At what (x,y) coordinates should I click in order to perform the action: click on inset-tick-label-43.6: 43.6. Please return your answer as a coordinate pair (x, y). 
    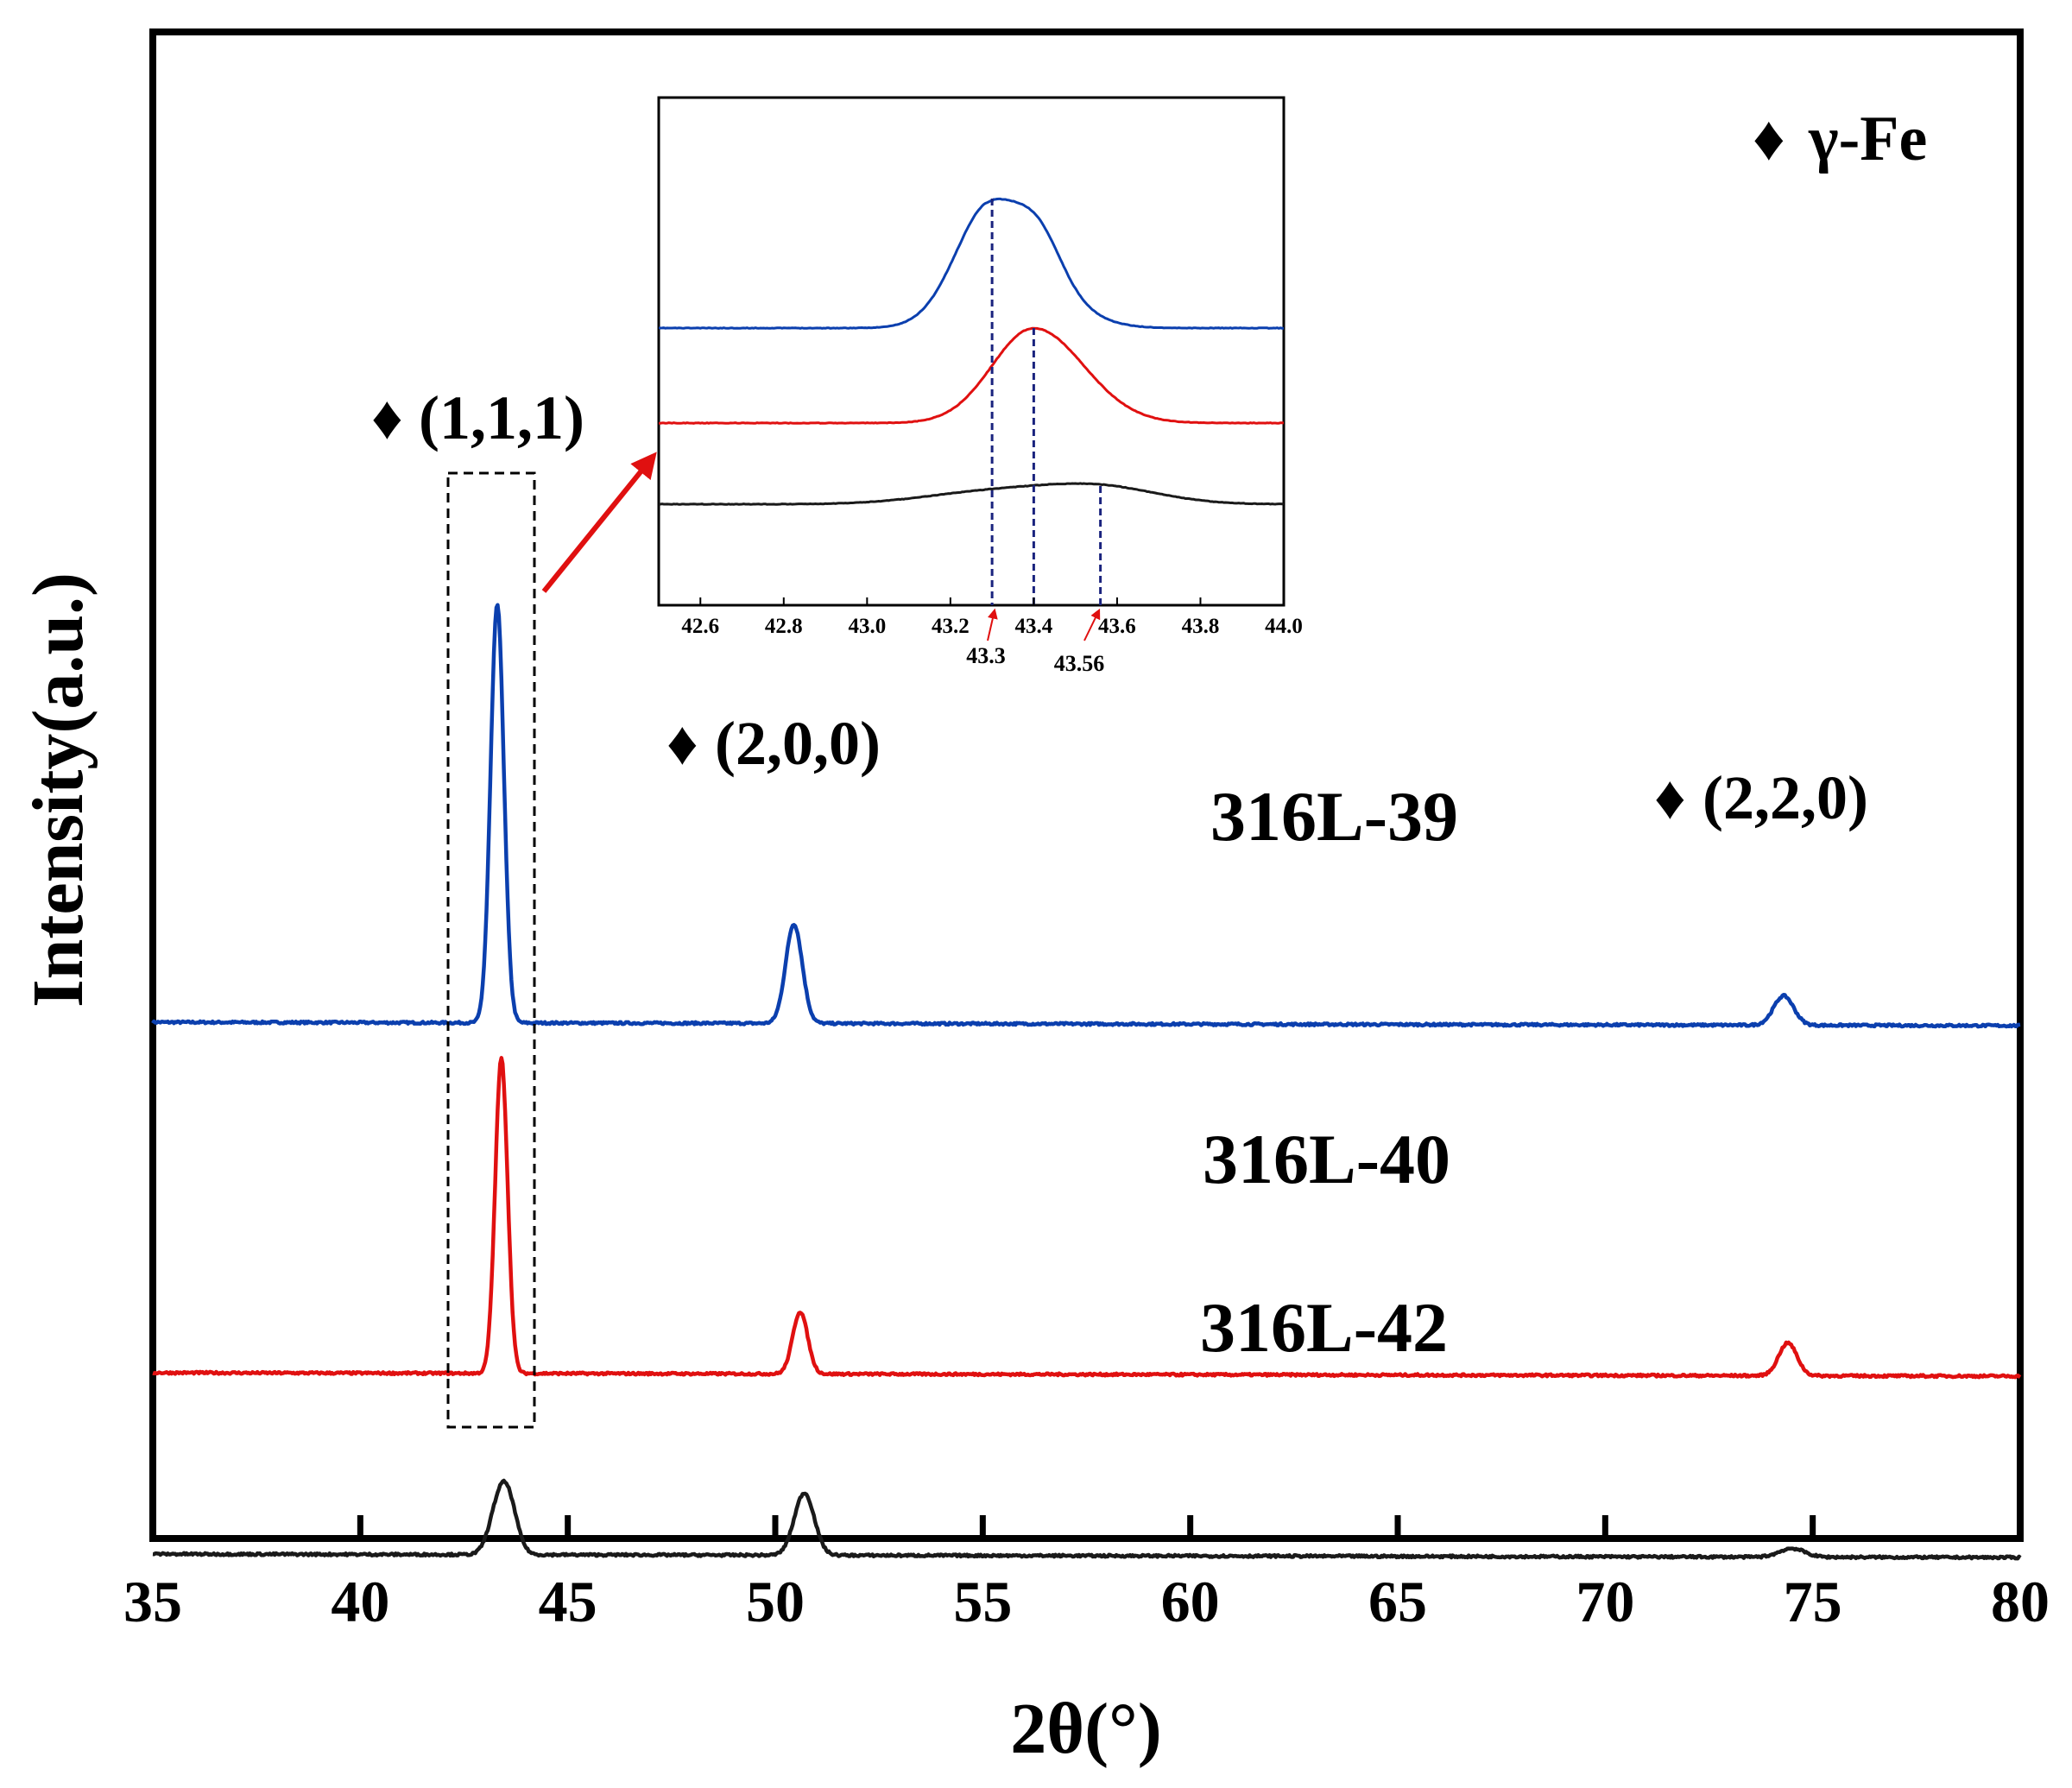
    Looking at the image, I should click on (1117, 626).